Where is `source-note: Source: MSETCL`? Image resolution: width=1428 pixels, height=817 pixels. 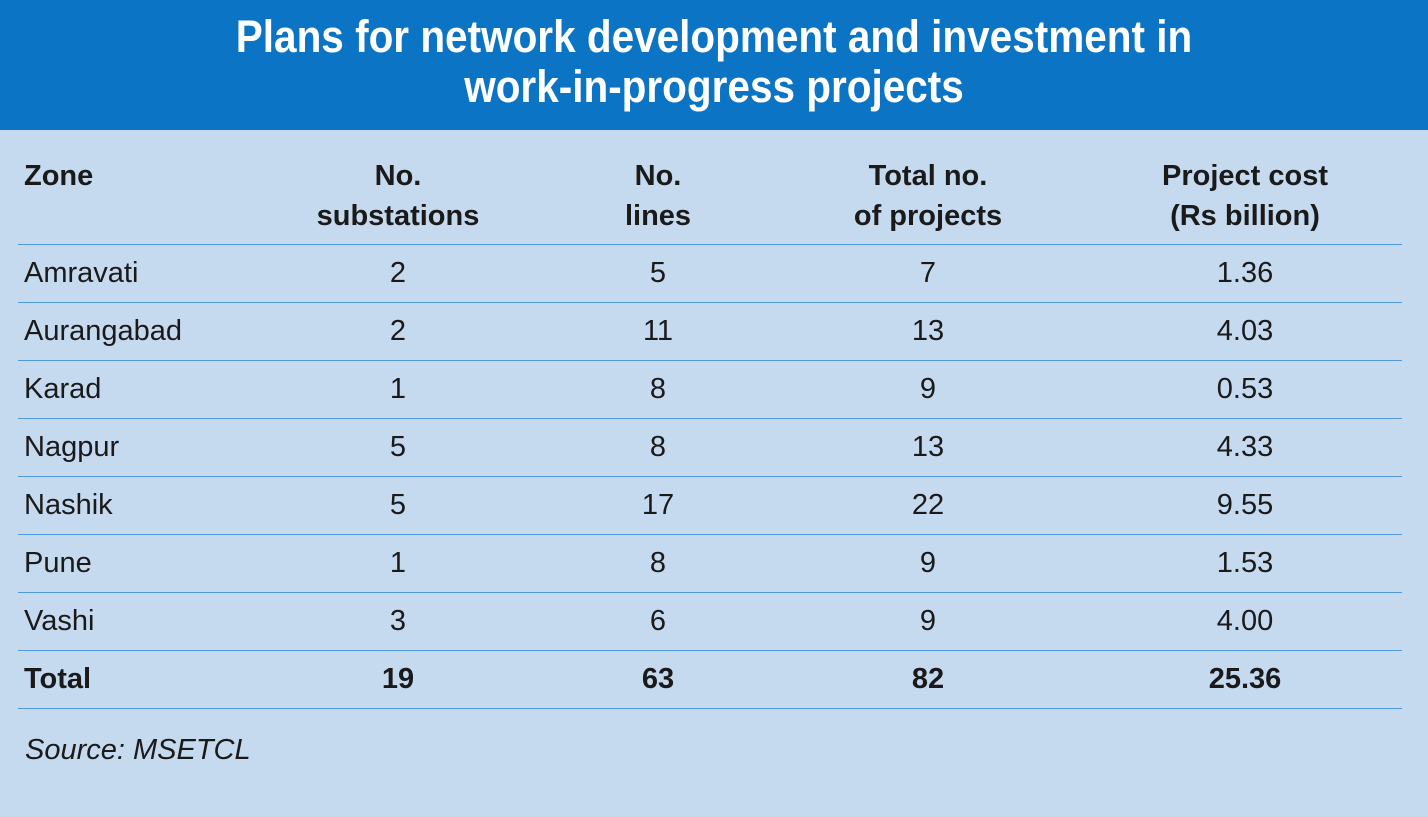 source-note: Source: MSETCL is located at coordinates (138, 750).